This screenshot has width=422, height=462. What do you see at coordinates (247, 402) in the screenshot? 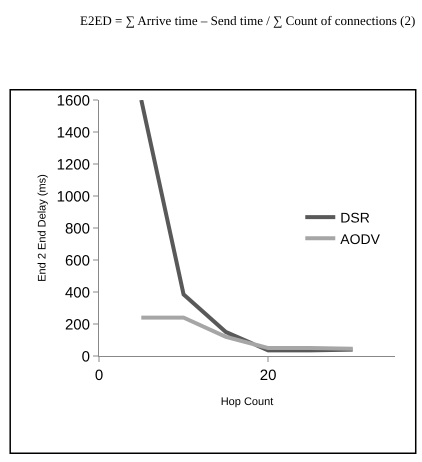
I see `x-axis-title: Hop Count` at bounding box center [247, 402].